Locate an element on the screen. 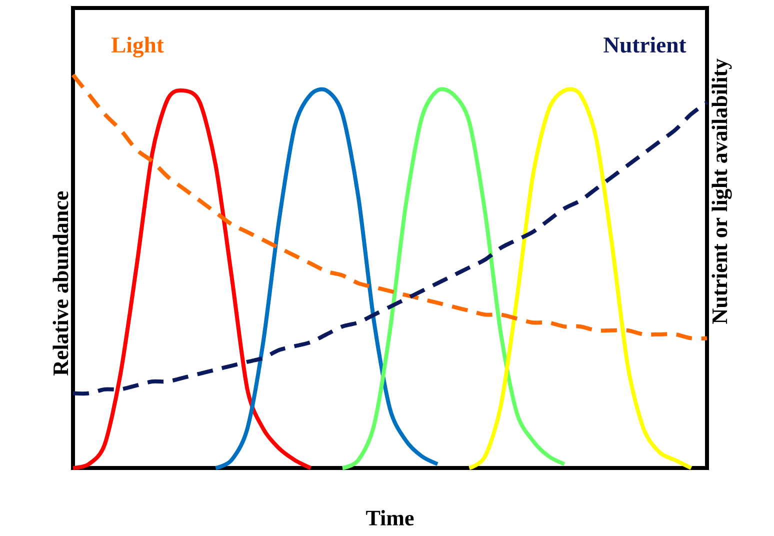  y-axis-title: Relative abundance is located at coordinates (60, 283).